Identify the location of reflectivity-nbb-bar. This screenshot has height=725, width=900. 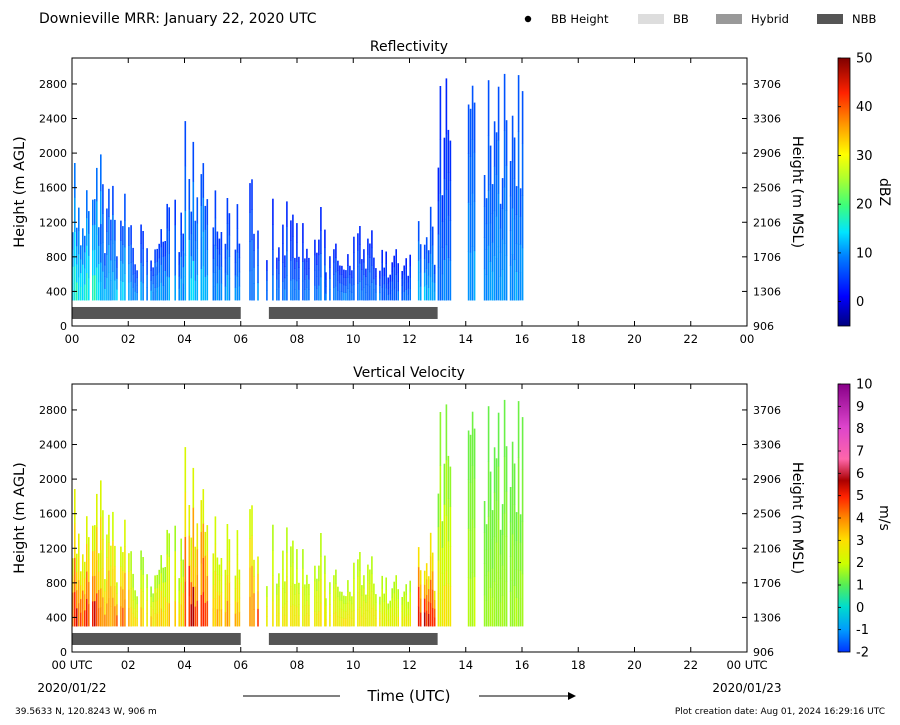
(353, 312).